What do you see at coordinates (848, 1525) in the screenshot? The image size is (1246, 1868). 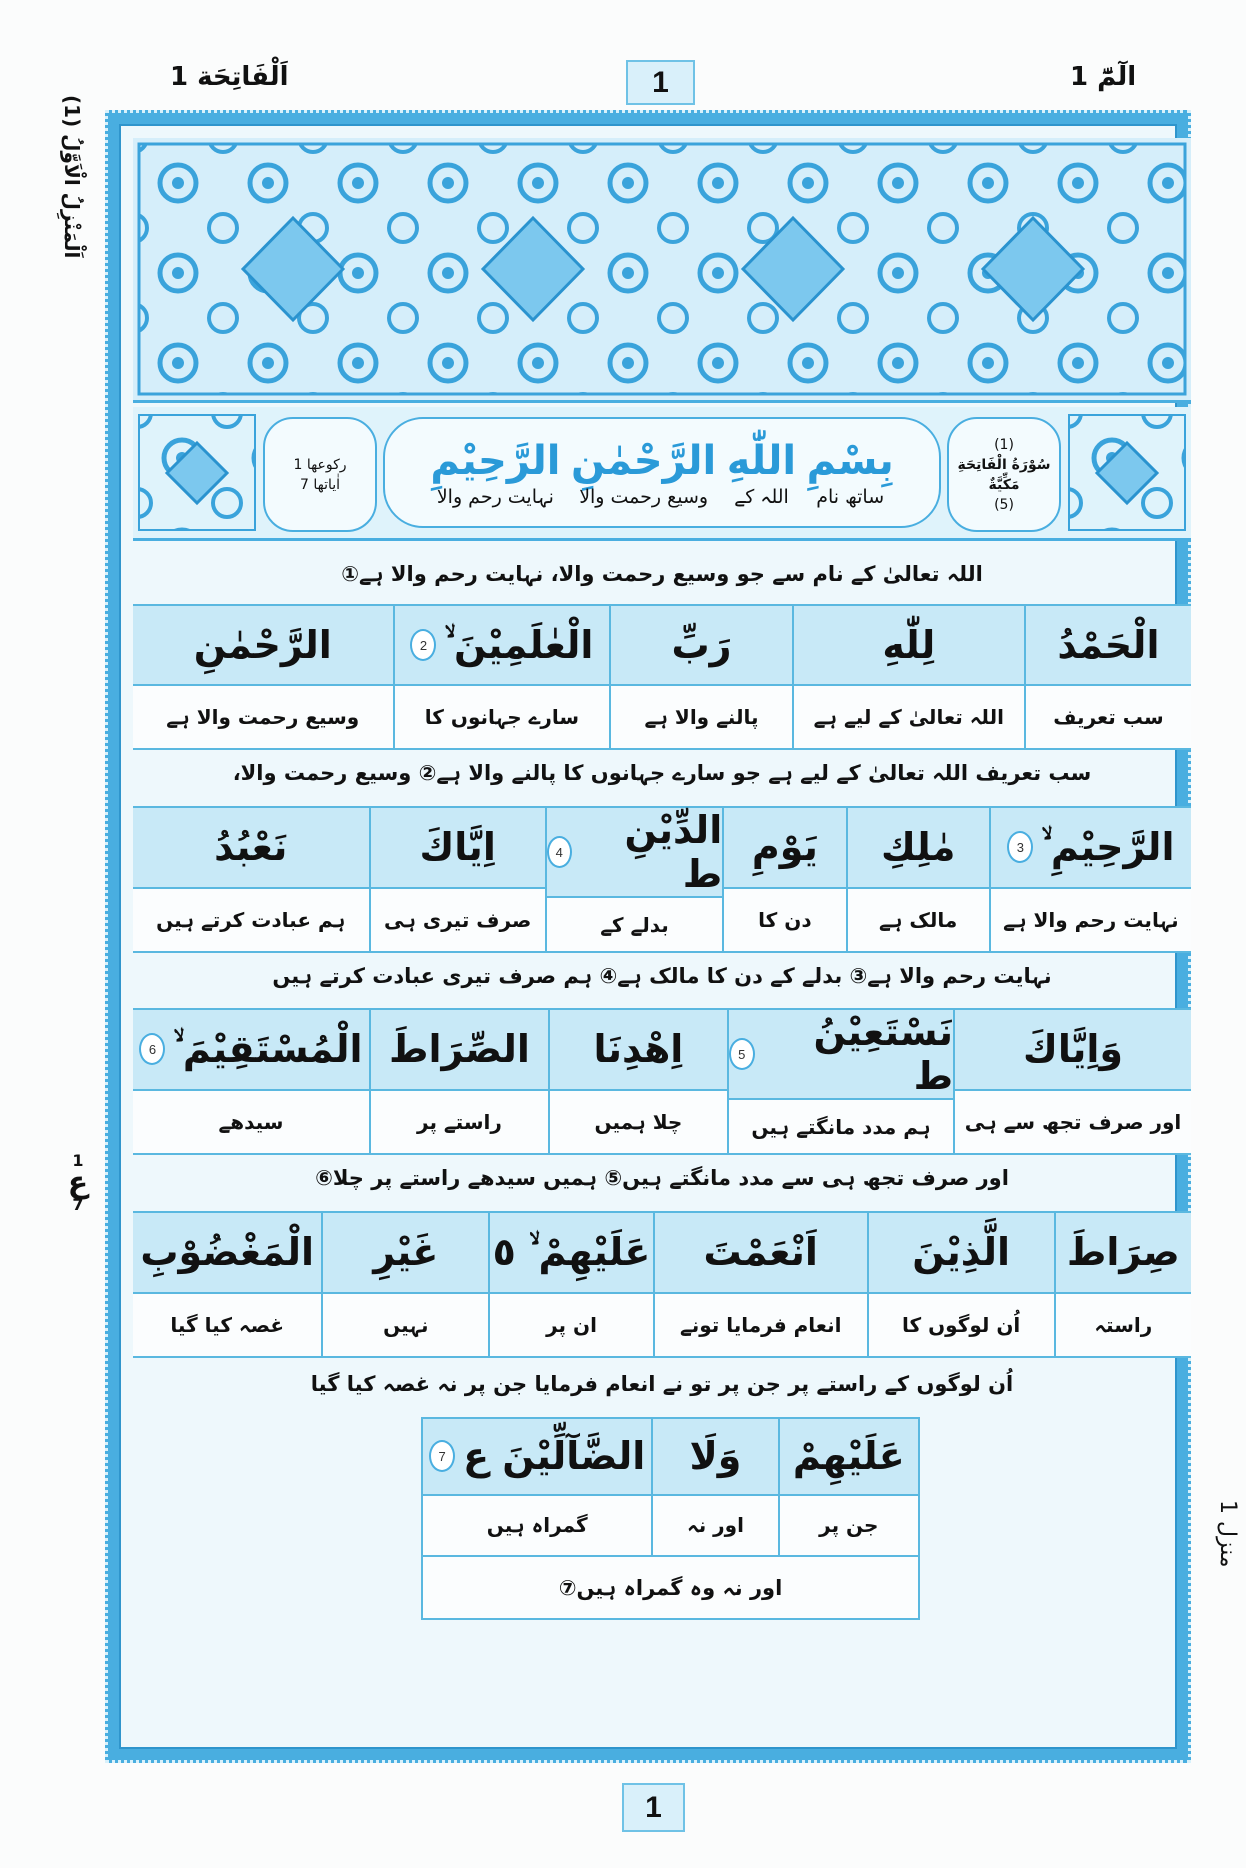 I see `urdu-meaning: جن پر` at bounding box center [848, 1525].